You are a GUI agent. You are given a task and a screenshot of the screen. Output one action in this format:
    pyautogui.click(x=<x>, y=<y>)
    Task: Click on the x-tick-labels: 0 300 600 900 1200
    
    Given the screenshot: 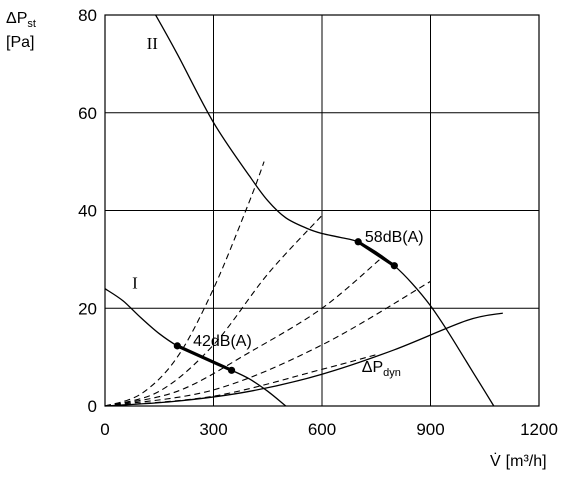 What is the action you would take?
    pyautogui.click(x=329, y=429)
    